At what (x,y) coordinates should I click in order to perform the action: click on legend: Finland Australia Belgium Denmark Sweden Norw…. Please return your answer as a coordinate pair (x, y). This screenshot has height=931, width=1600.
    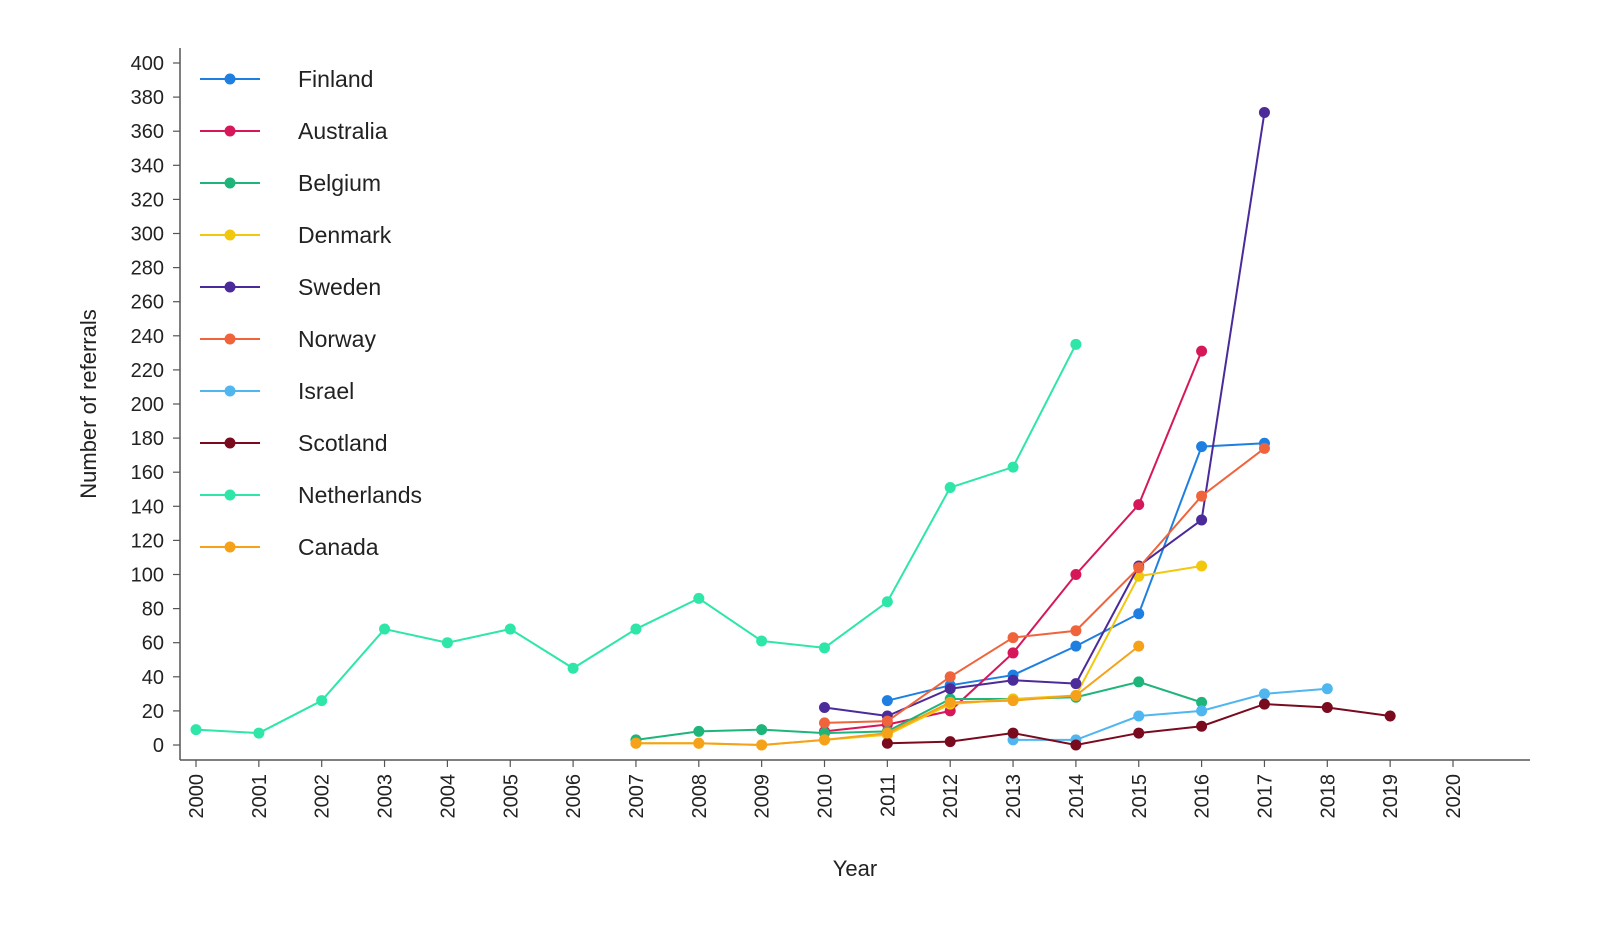
    Looking at the image, I should click on (311, 313).